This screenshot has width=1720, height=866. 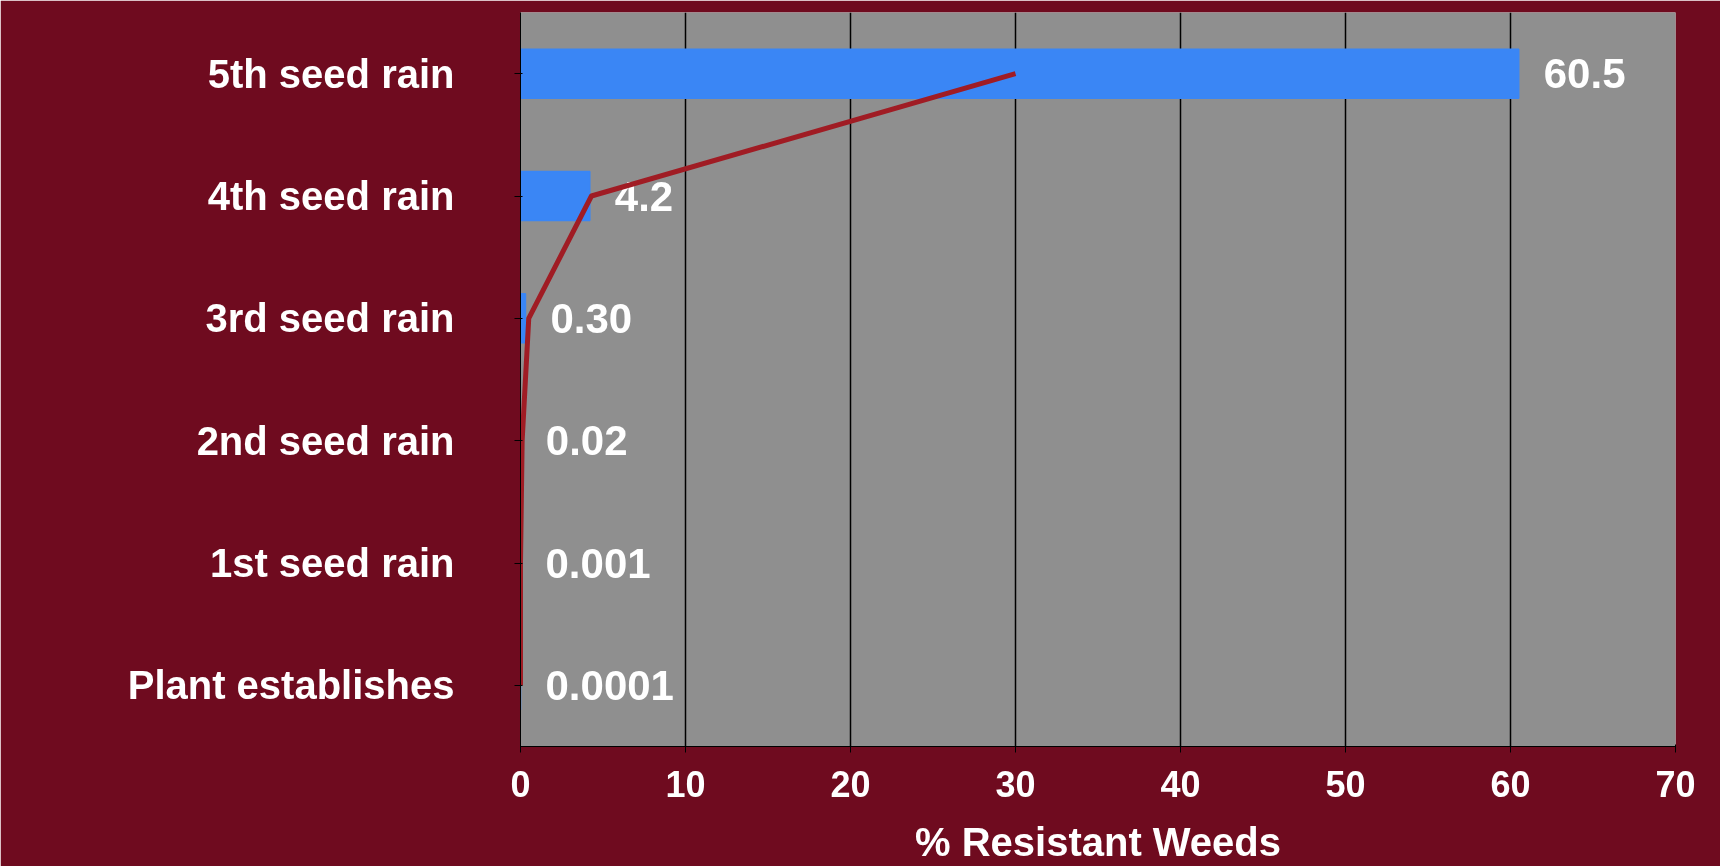 I want to click on data-label: 0.30, so click(x=591, y=318).